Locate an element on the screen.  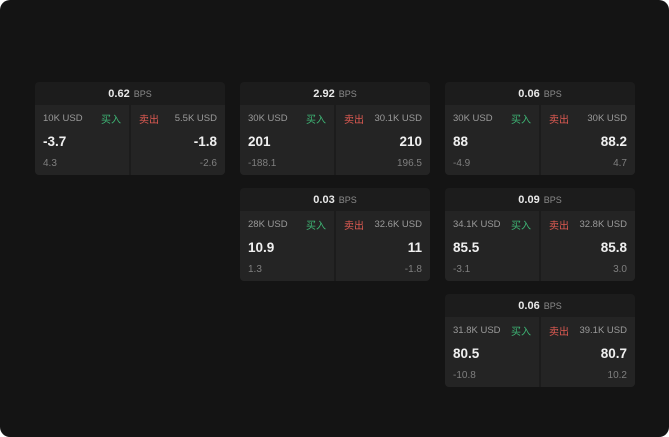
sell-sub-value: 4.7 is located at coordinates (620, 163).